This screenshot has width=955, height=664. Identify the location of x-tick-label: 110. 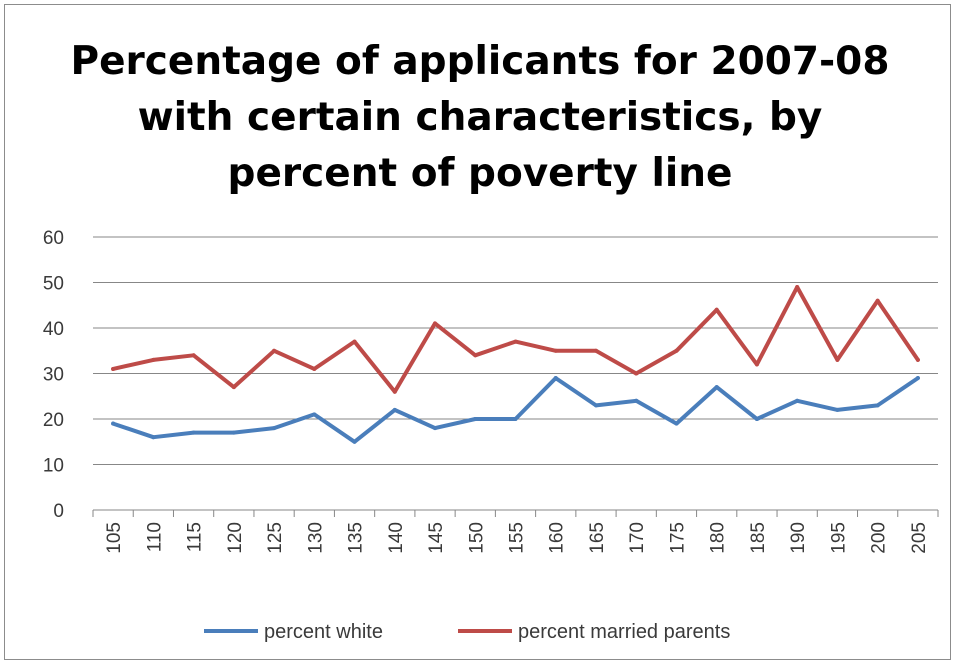
(154, 537).